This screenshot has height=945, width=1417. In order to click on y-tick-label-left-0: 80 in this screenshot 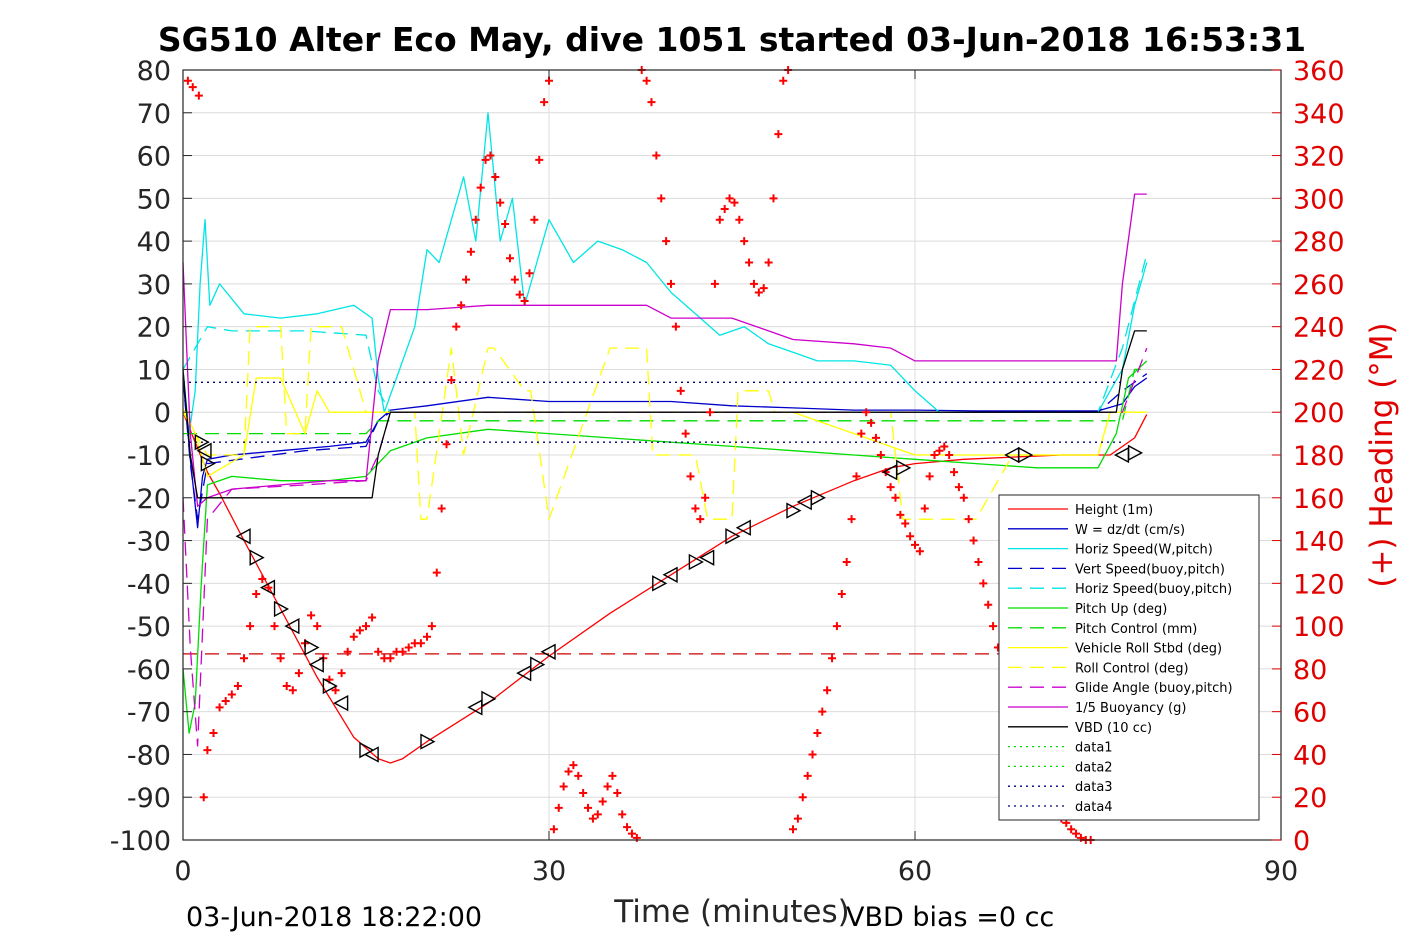, I will do `click(154, 71)`.